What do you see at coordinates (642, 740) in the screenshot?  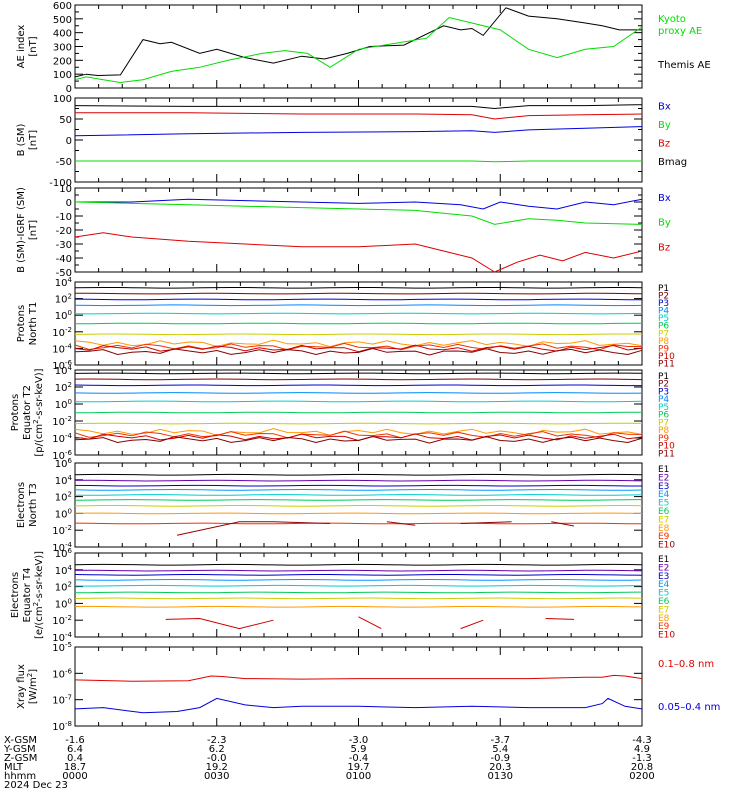 I see `orbit-cell: -4.3` at bounding box center [642, 740].